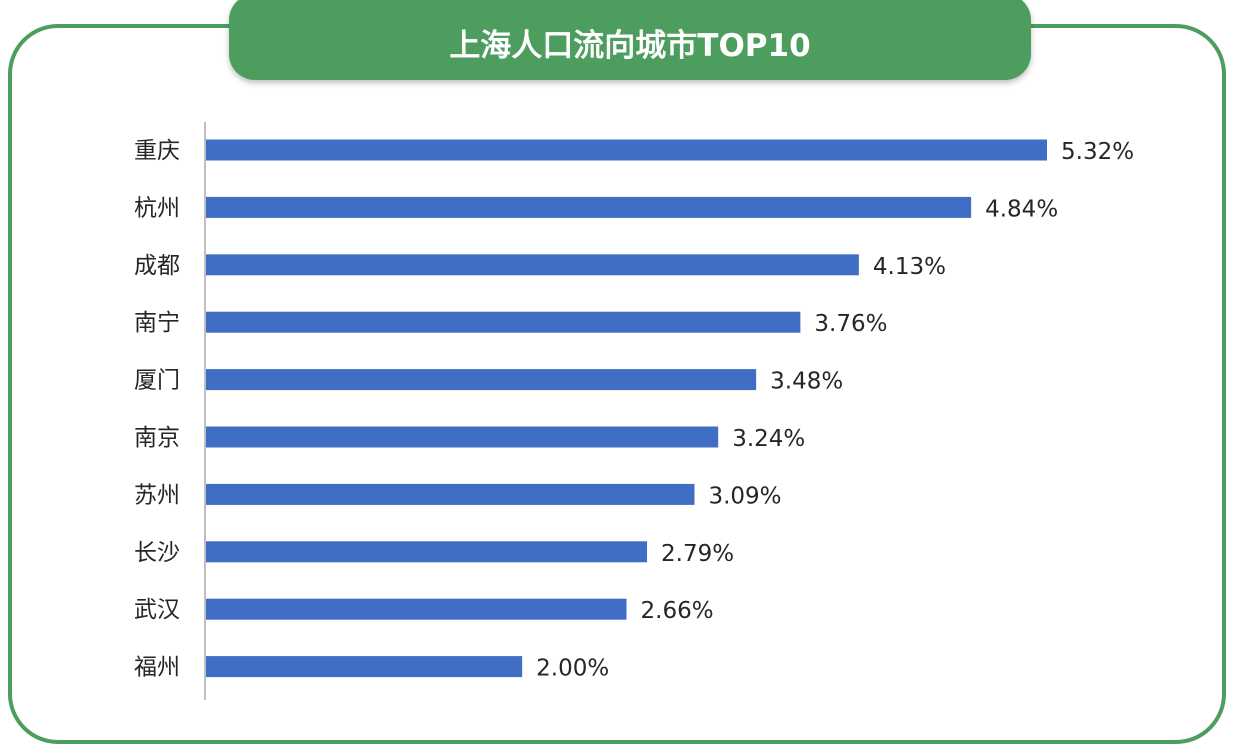 The image size is (1243, 744). I want to click on value-label-8: 2.66%, so click(677, 611).